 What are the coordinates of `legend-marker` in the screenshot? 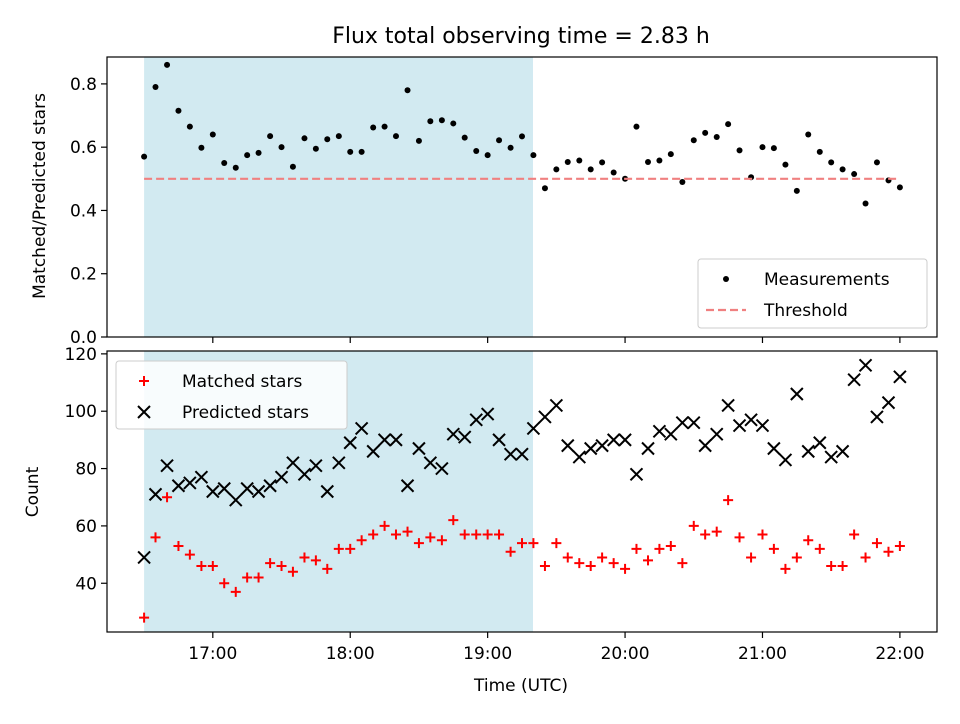 It's located at (144, 381).